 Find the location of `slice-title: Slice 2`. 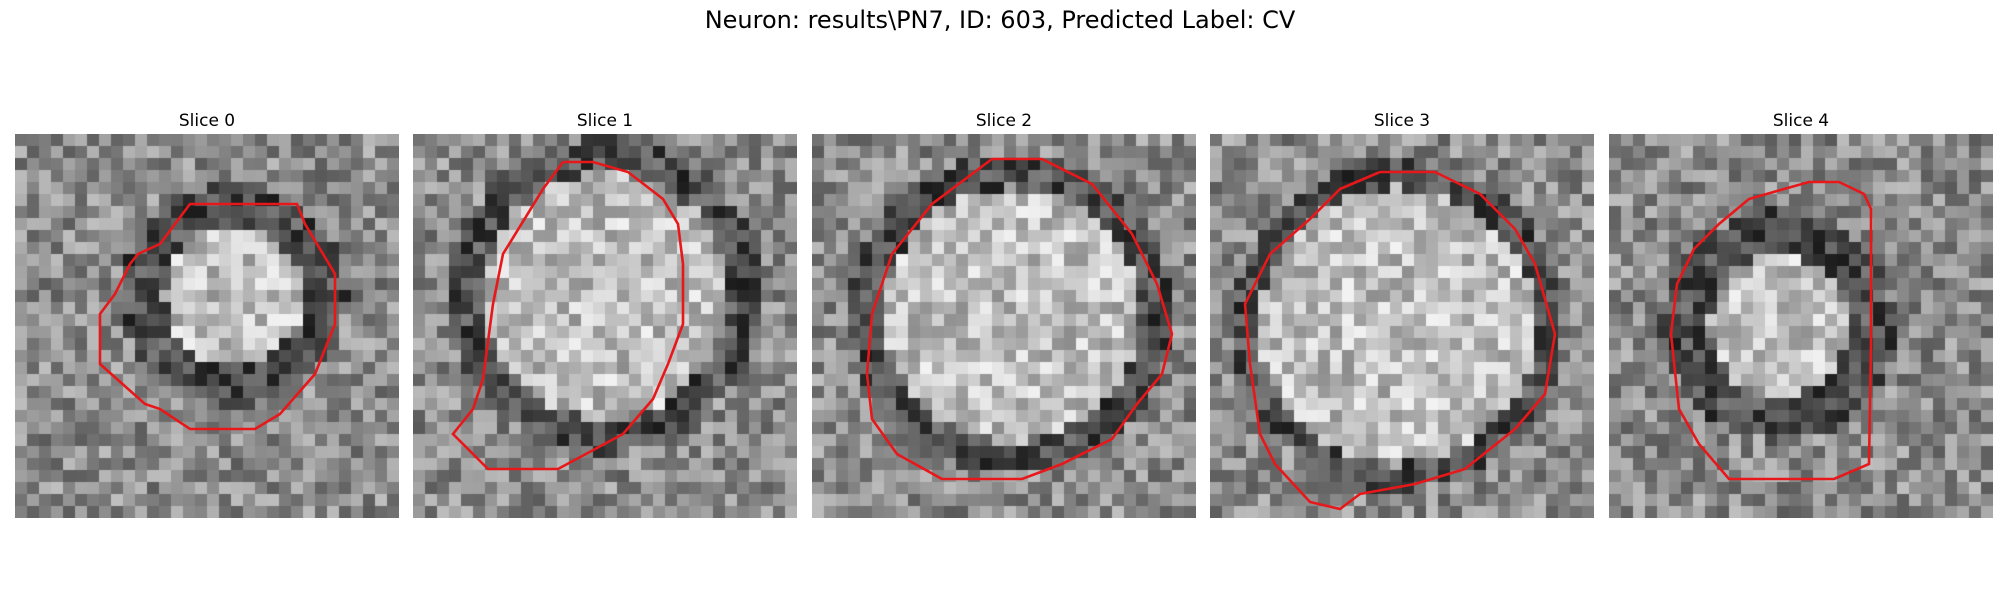

slice-title: Slice 2 is located at coordinates (1004, 121).